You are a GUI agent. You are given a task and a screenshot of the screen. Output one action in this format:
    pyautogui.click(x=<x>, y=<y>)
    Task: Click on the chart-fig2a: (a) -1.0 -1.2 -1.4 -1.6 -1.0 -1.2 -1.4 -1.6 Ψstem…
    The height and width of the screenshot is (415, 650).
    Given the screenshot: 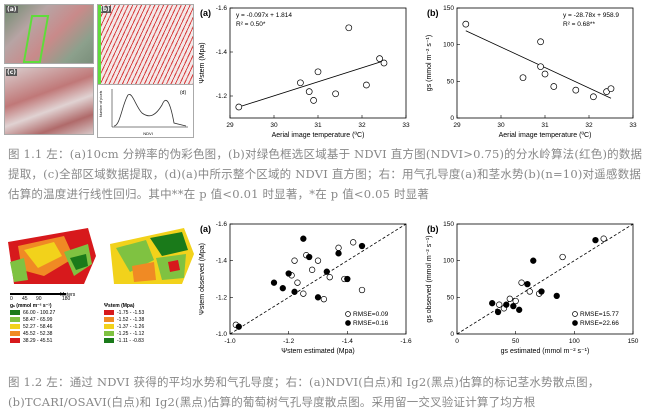 What is the action you would take?
    pyautogui.click(x=305, y=288)
    